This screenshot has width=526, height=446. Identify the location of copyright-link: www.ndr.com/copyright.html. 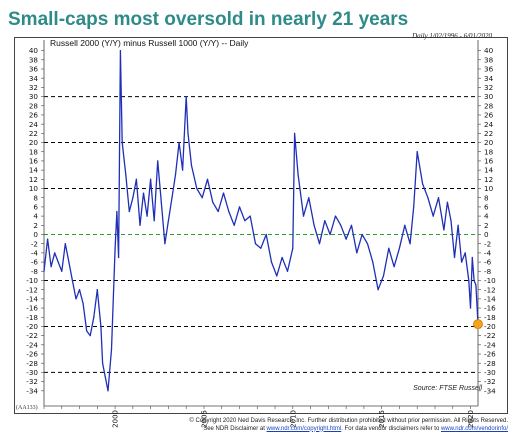
(304, 428).